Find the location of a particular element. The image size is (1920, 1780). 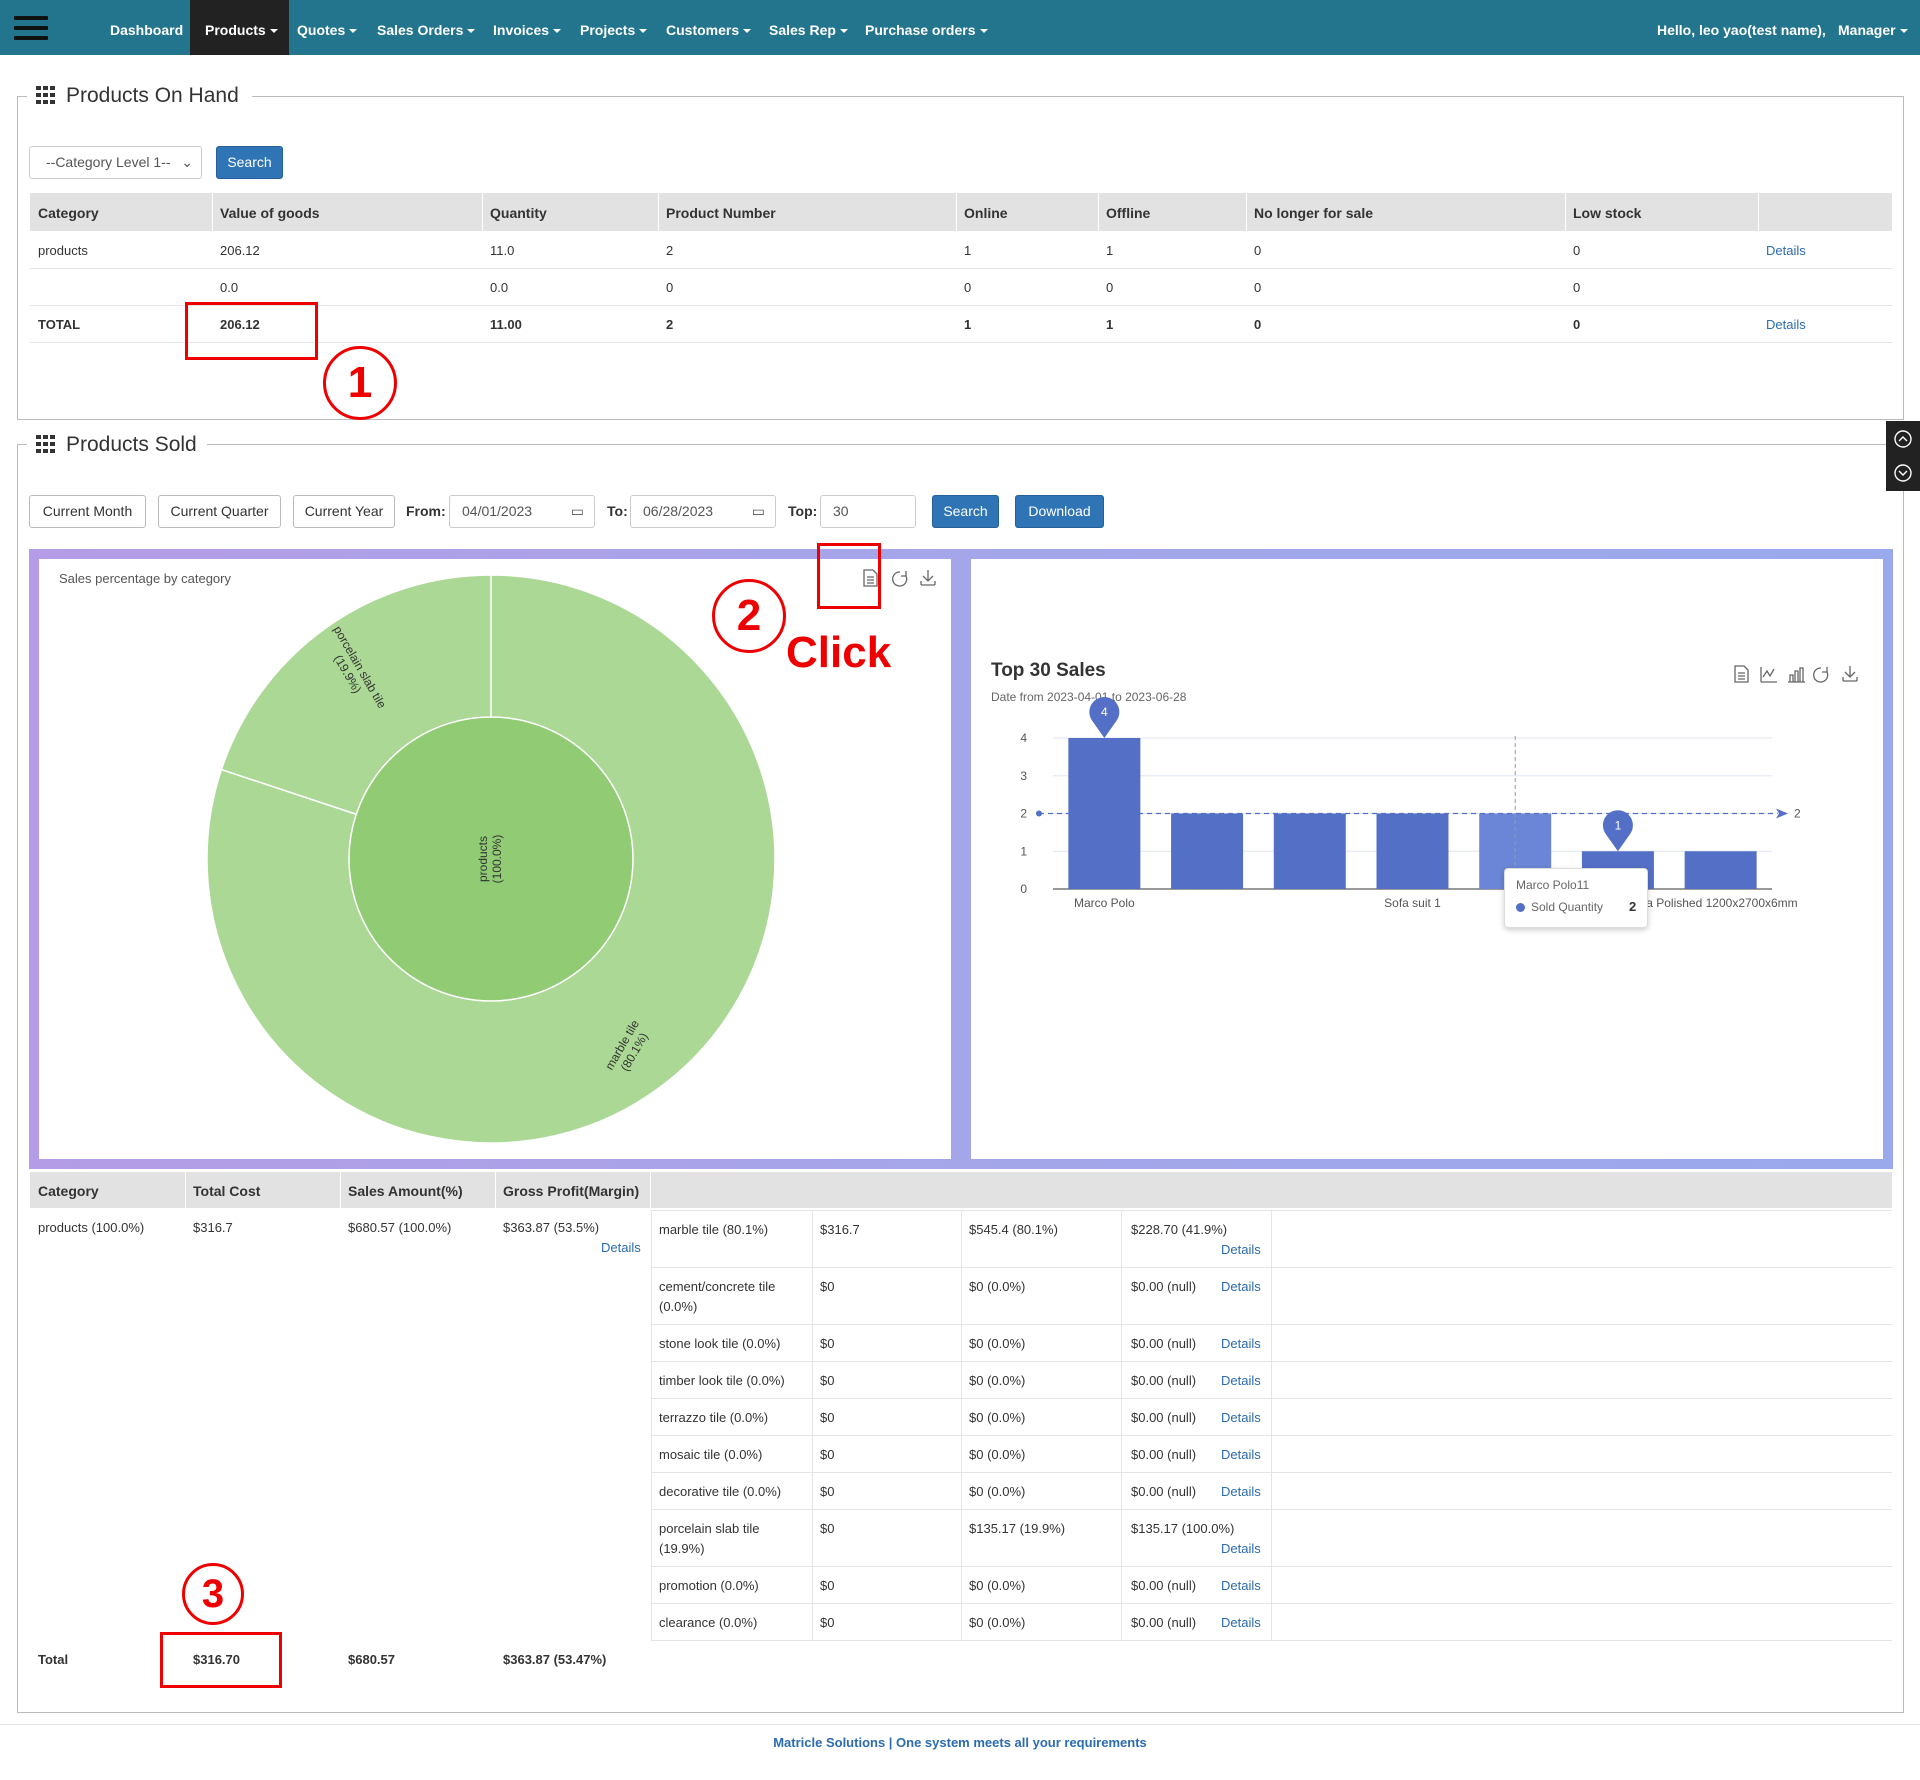

column-header: Quantity is located at coordinates (518, 213).